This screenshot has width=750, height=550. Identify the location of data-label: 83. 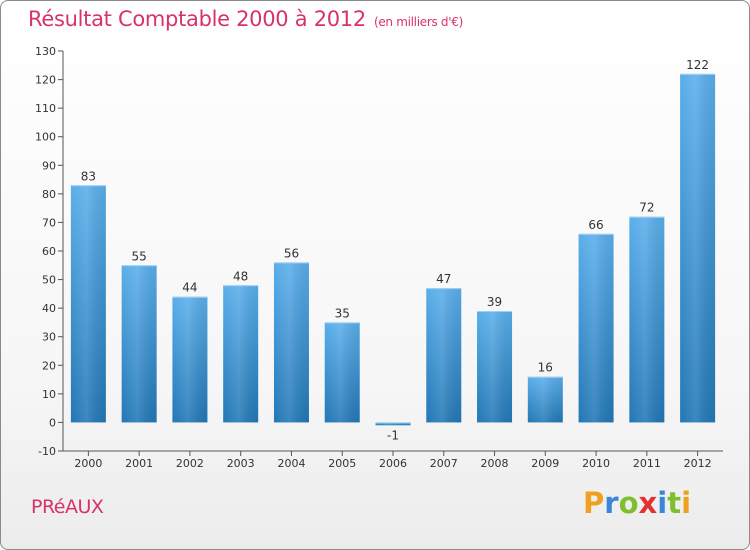
(88, 176).